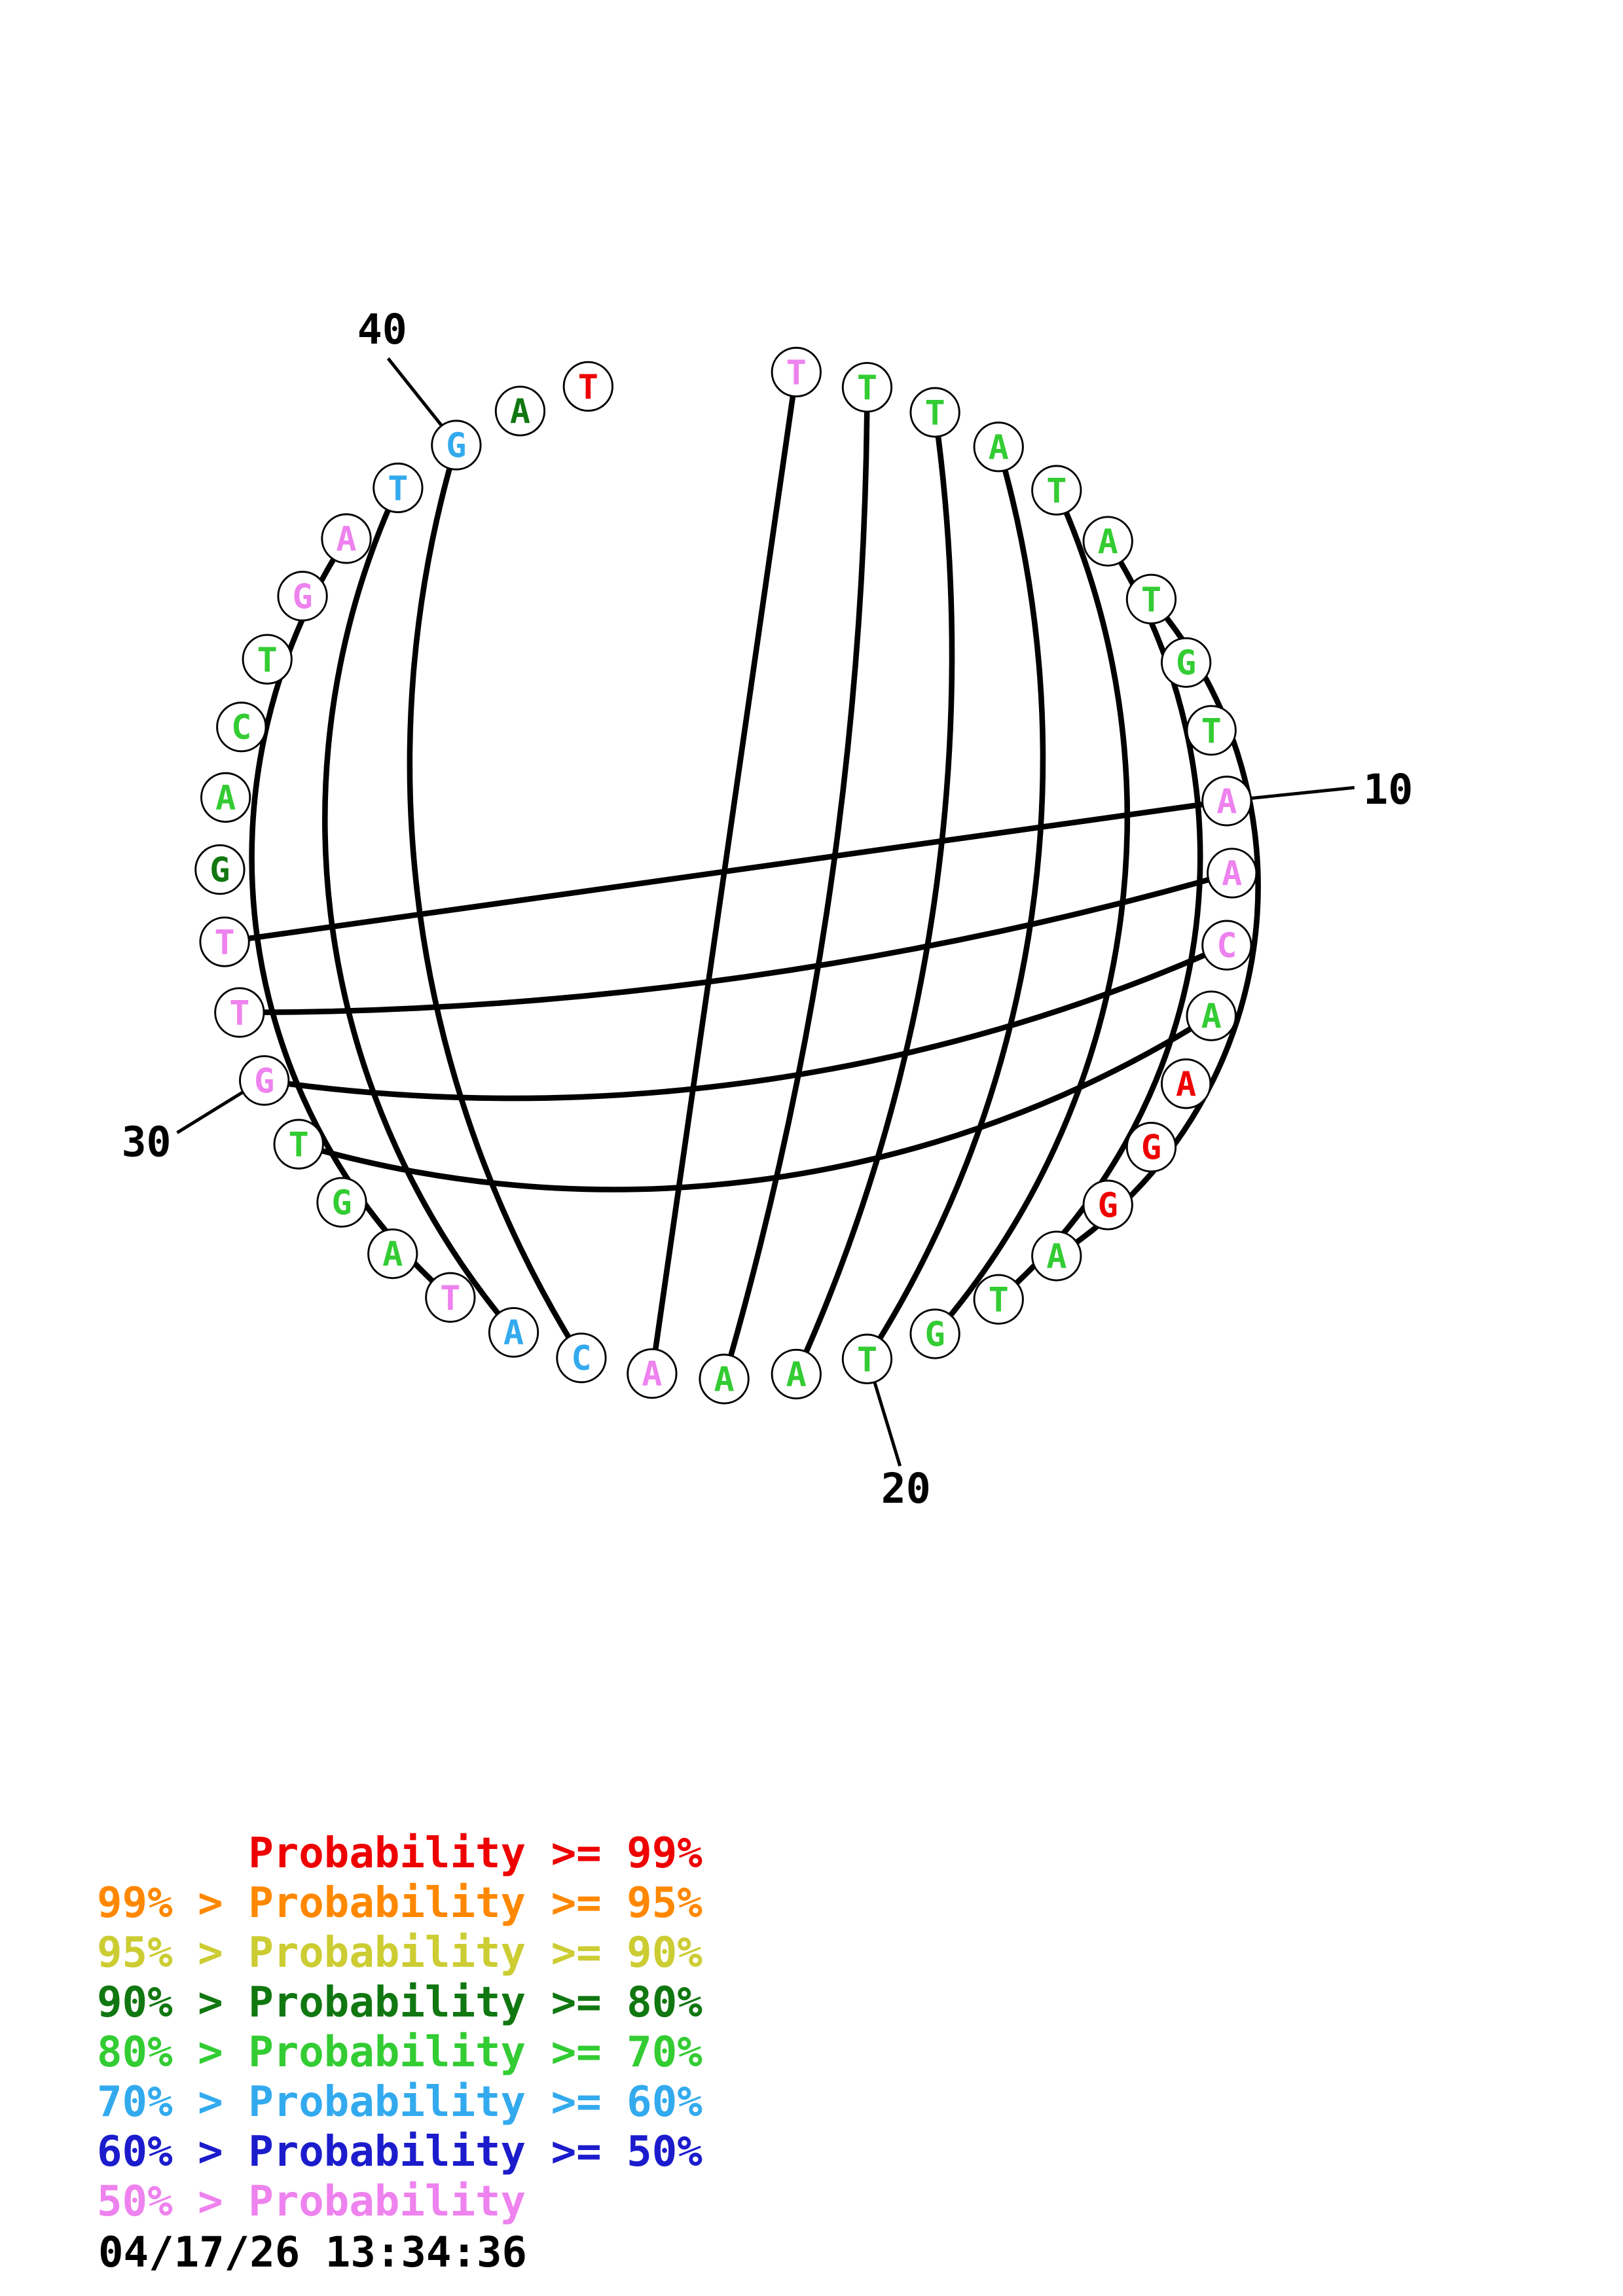 This screenshot has width=1623, height=2296. Describe the element at coordinates (906, 1488) in the screenshot. I see `position-label-text: 20` at that location.